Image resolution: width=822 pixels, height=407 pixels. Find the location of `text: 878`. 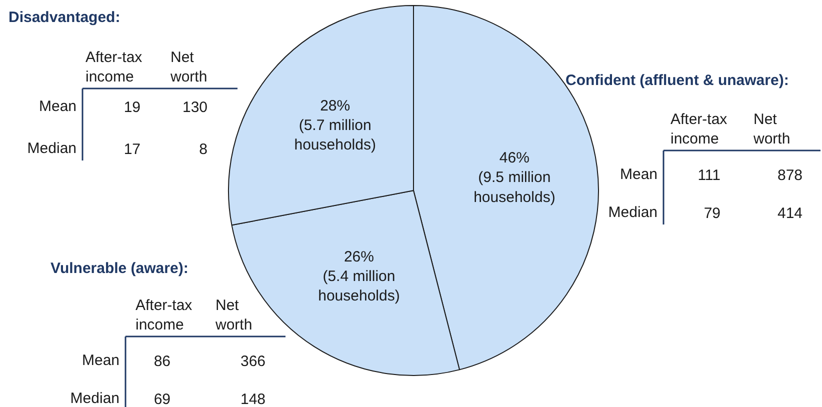

text: 878 is located at coordinates (790, 175).